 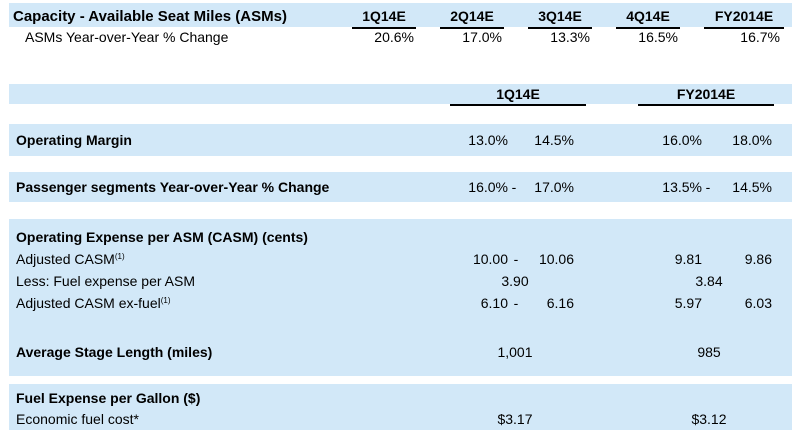 I want to click on fuel-expense-asm-q: 3.90, so click(x=515, y=281).